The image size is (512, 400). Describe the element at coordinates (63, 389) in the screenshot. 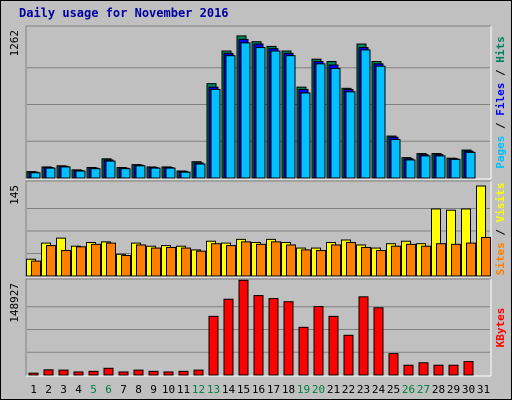

I see `day-label-3: 3` at that location.